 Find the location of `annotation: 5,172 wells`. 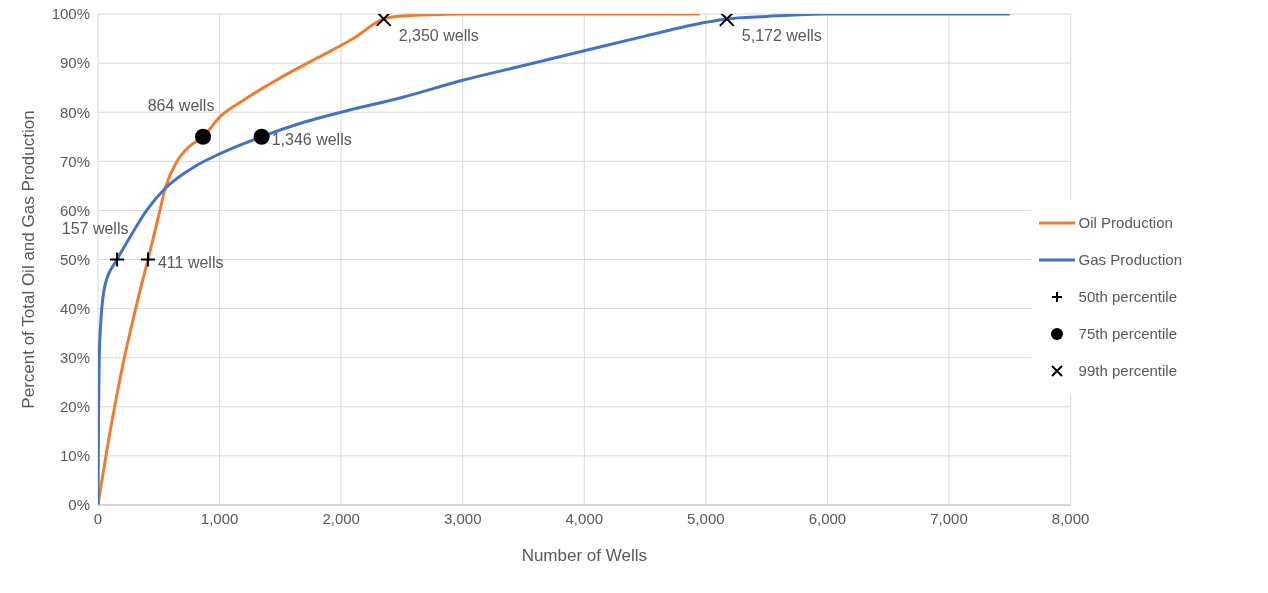

annotation: 5,172 wells is located at coordinates (781, 36).